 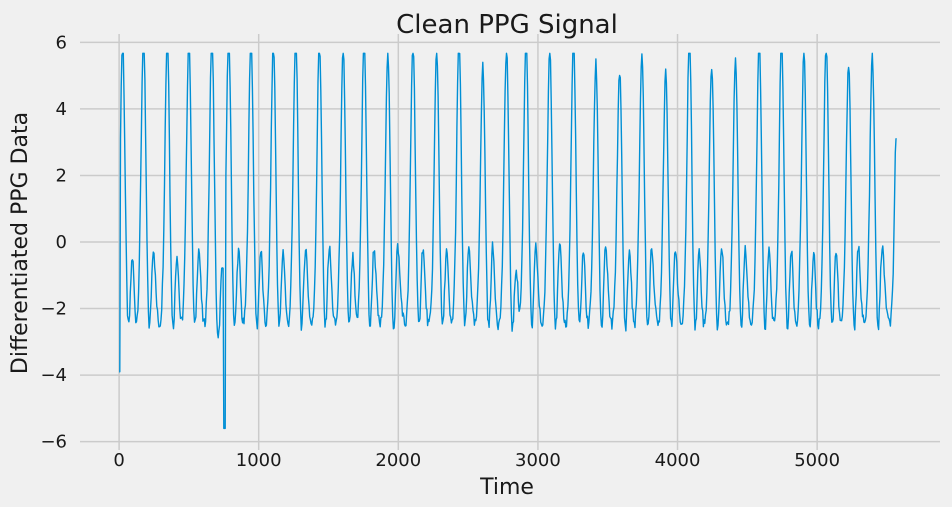 I want to click on y-tick-label: 4, so click(x=61, y=109).